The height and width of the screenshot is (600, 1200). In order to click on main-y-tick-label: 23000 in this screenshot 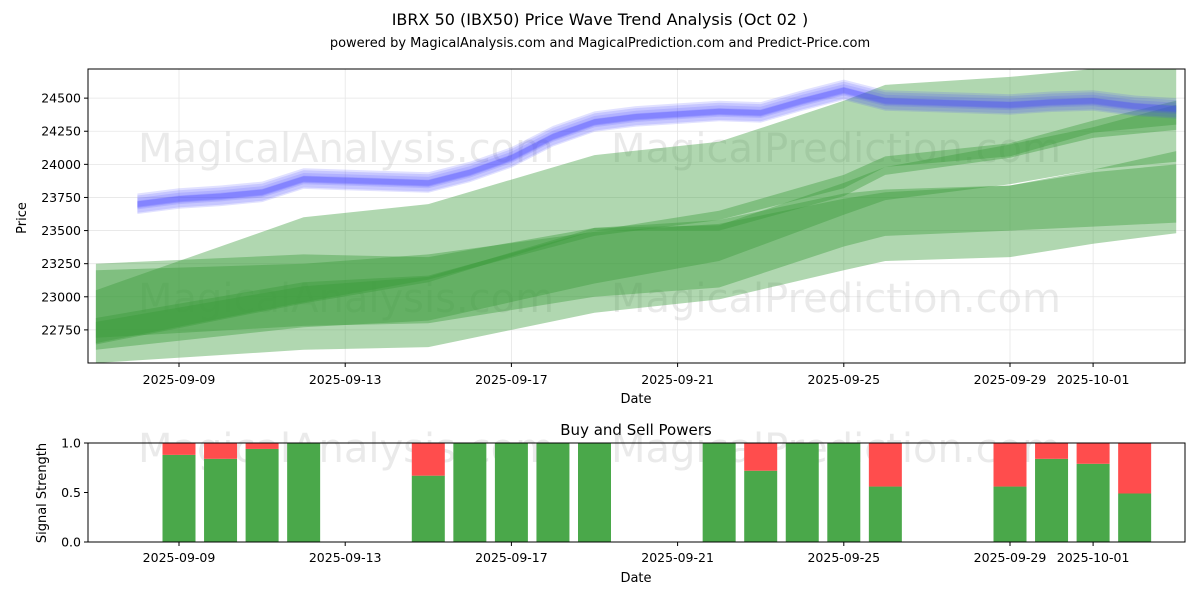, I will do `click(61, 296)`.